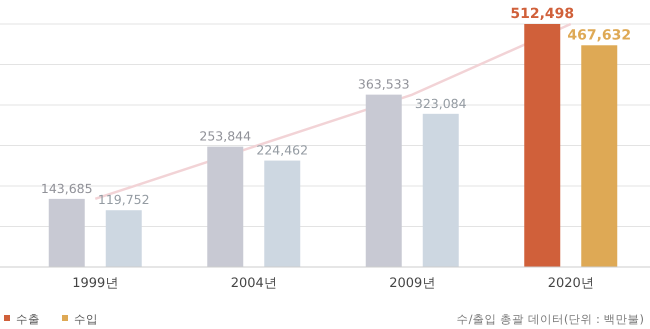 This screenshot has width=650, height=329. I want to click on x-tick-label: 2009년, so click(412, 283).